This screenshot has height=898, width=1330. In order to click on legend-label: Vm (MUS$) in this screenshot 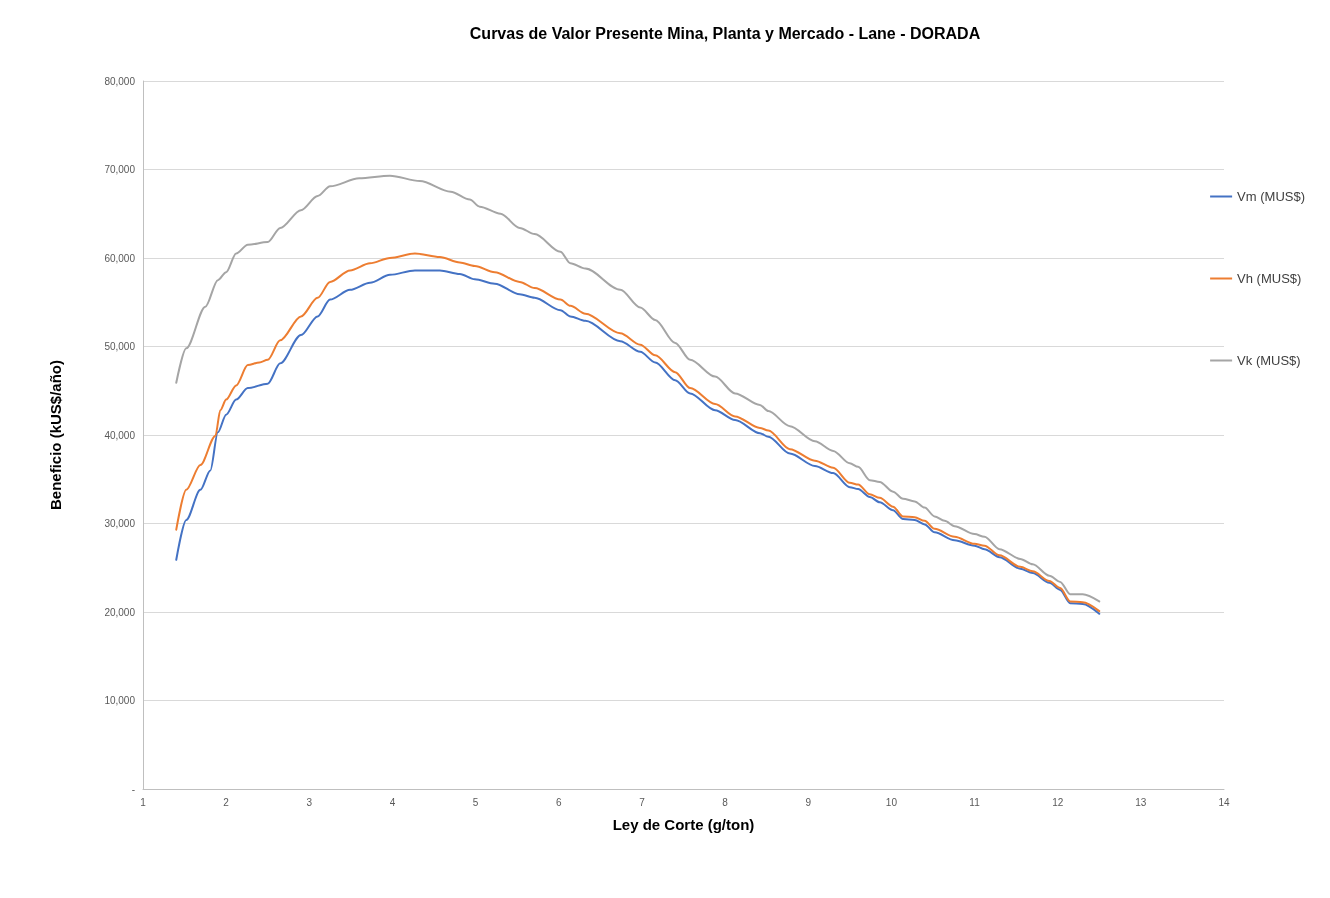, I will do `click(1271, 196)`.